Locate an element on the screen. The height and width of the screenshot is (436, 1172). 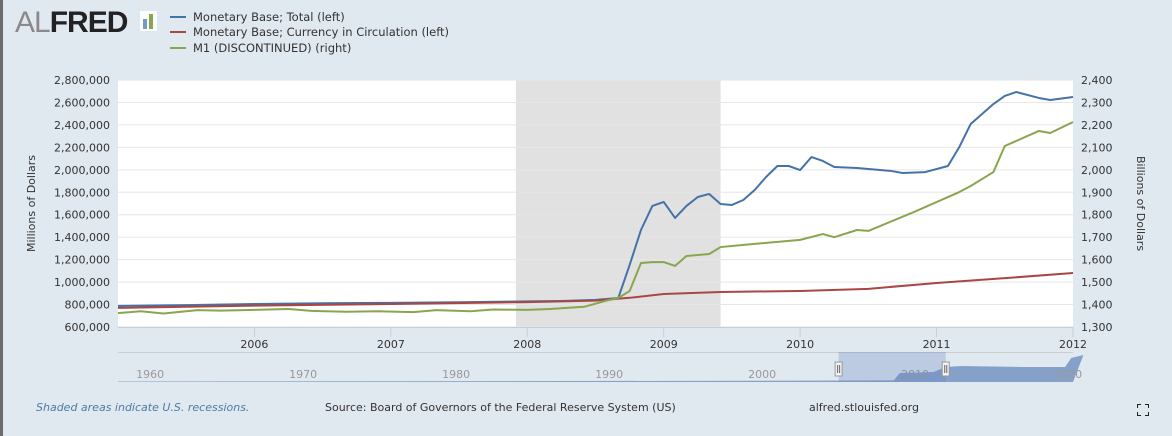
navigator-area is located at coordinates (601, 368).